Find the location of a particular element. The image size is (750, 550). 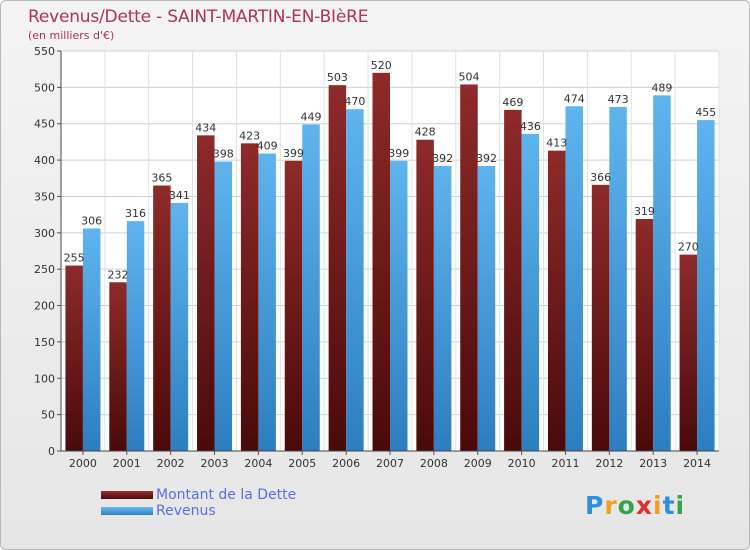

y-tick-label: 550 is located at coordinates (44, 51).